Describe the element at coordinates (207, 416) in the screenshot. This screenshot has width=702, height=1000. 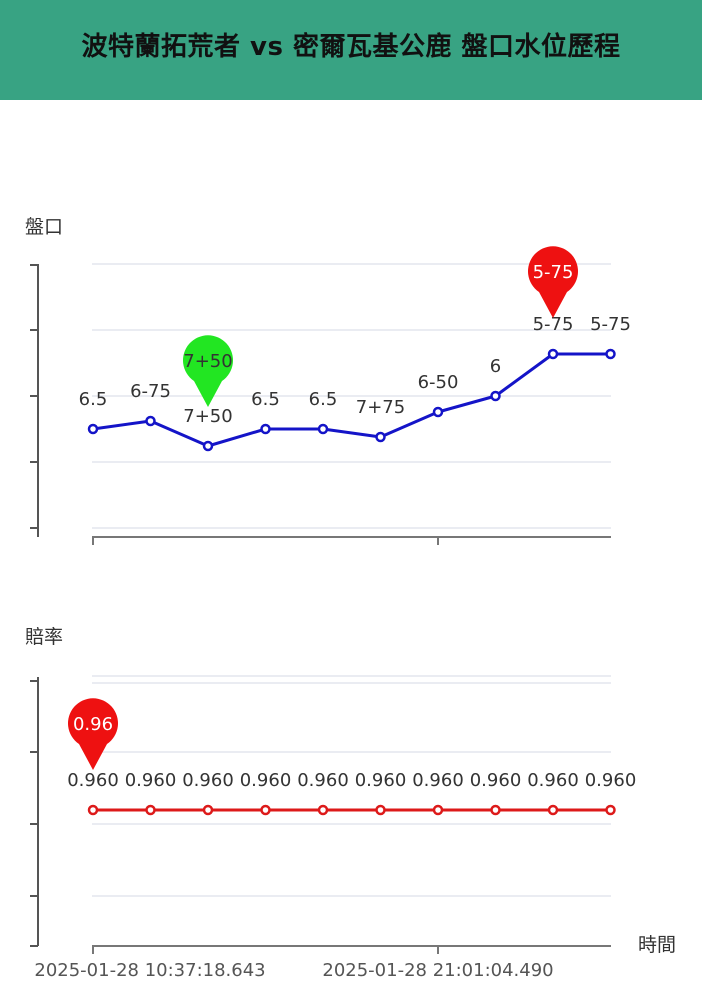
I see `data-label: 7+50` at that location.